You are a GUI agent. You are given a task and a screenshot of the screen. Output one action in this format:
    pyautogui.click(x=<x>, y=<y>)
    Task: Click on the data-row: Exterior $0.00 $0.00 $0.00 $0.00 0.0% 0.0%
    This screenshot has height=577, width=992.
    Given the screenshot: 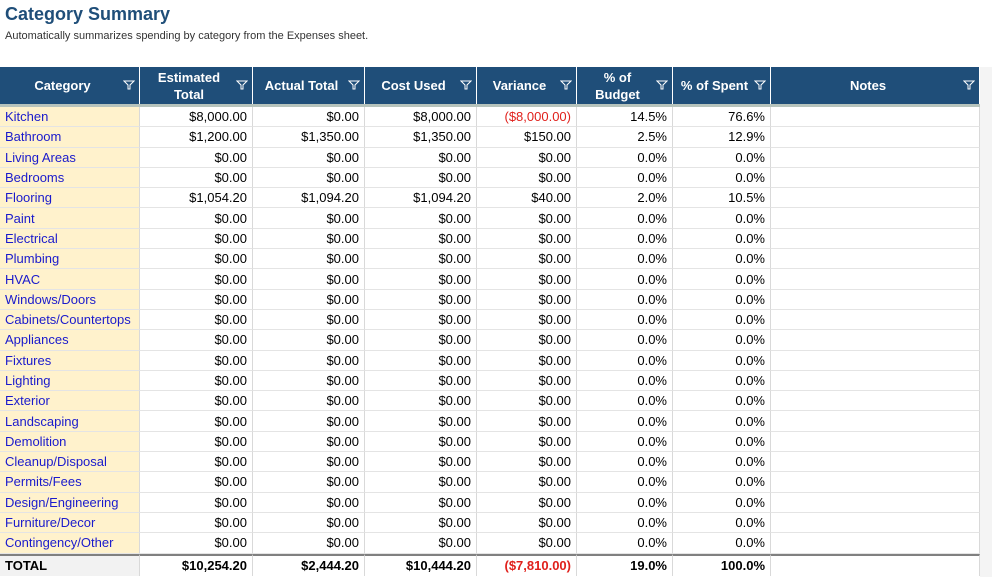 What is the action you would take?
    pyautogui.click(x=490, y=401)
    